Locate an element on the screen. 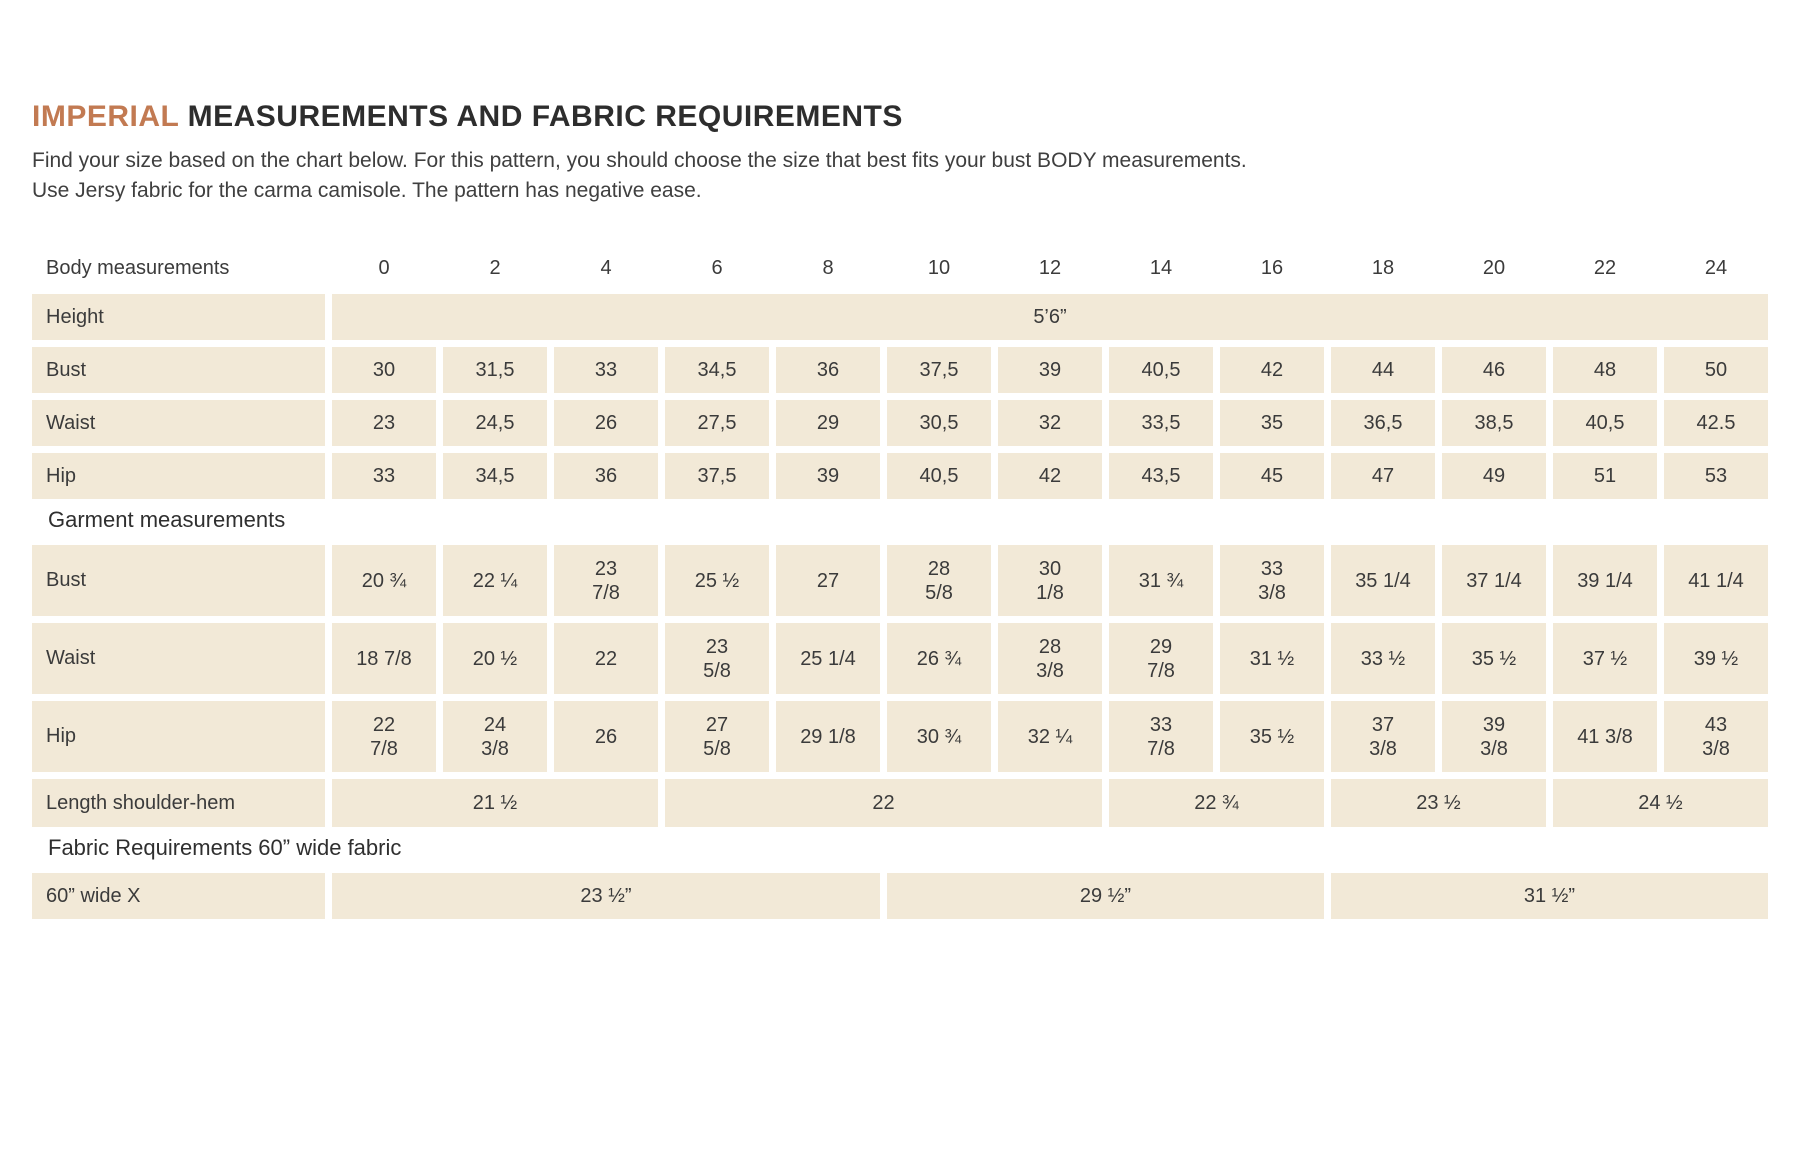  size-header-cell: 16 is located at coordinates (1272, 268).